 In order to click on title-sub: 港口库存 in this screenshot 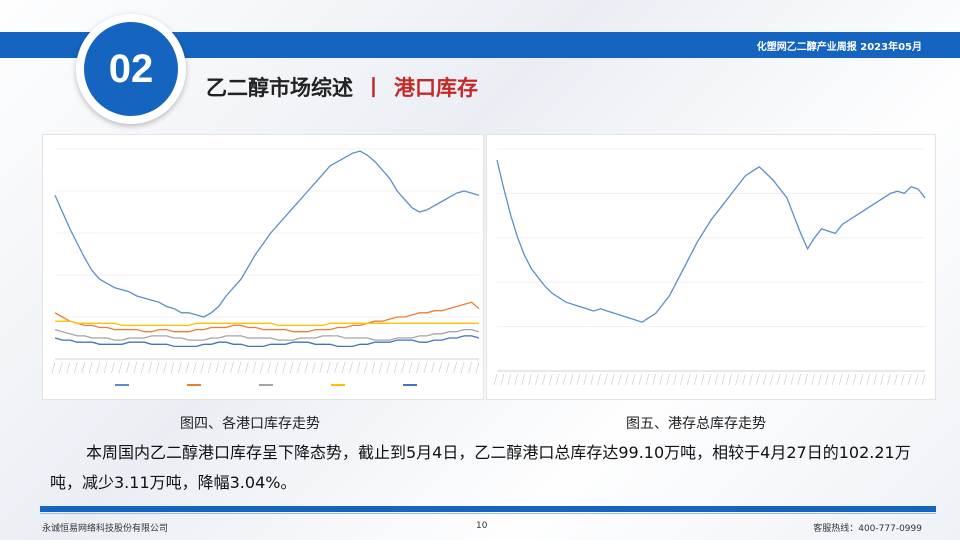, I will do `click(436, 88)`.